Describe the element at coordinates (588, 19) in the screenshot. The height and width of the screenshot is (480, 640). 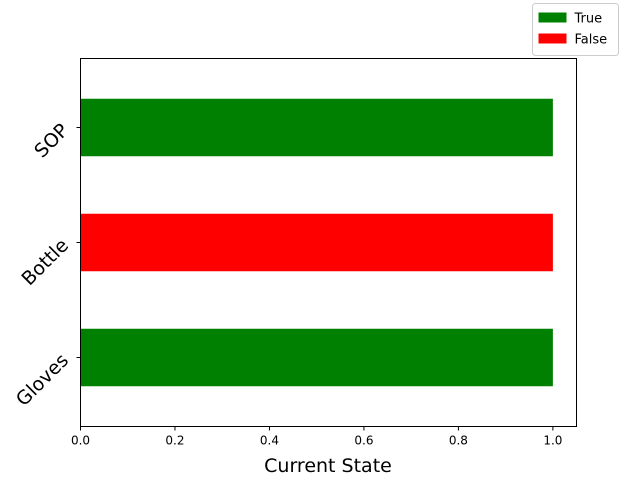
I see `legend-label-true: True` at that location.